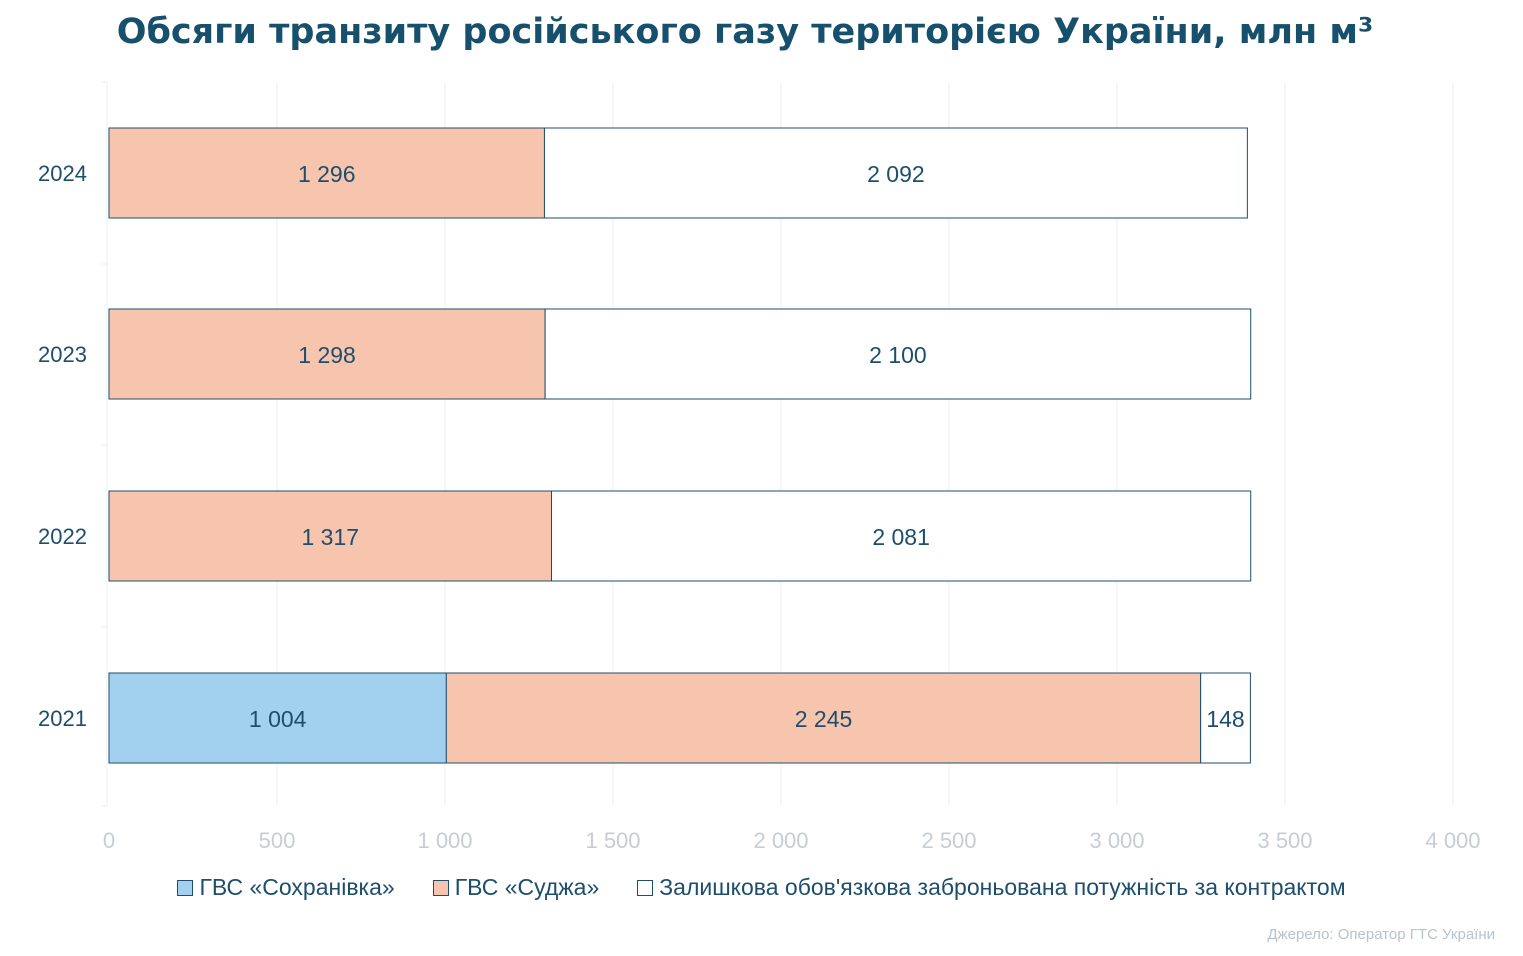  I want to click on data-label: 1 298, so click(327, 355).